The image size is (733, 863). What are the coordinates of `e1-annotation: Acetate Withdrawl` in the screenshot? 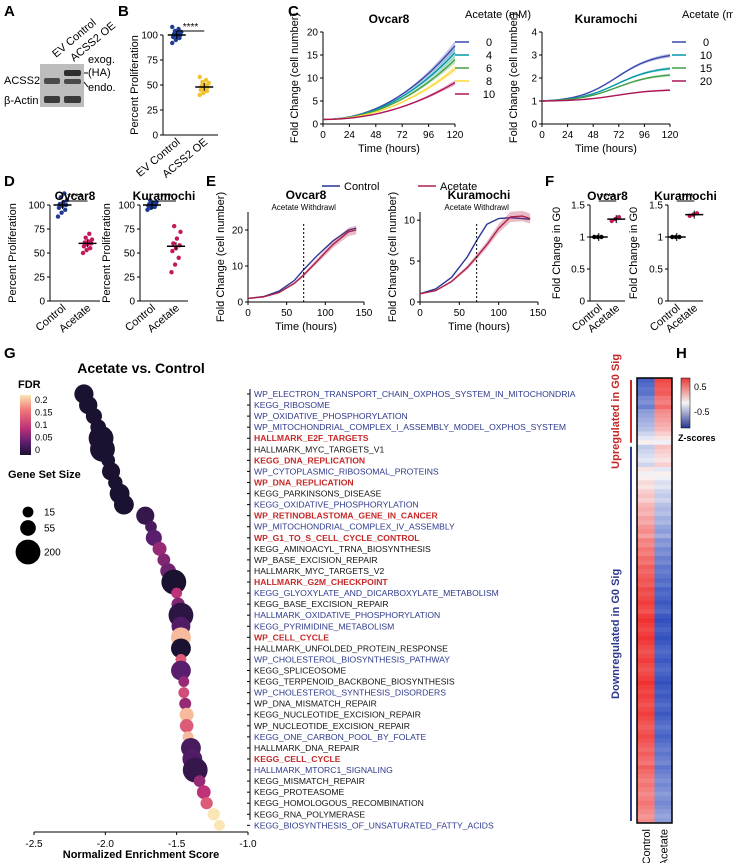 It's located at (303, 207).